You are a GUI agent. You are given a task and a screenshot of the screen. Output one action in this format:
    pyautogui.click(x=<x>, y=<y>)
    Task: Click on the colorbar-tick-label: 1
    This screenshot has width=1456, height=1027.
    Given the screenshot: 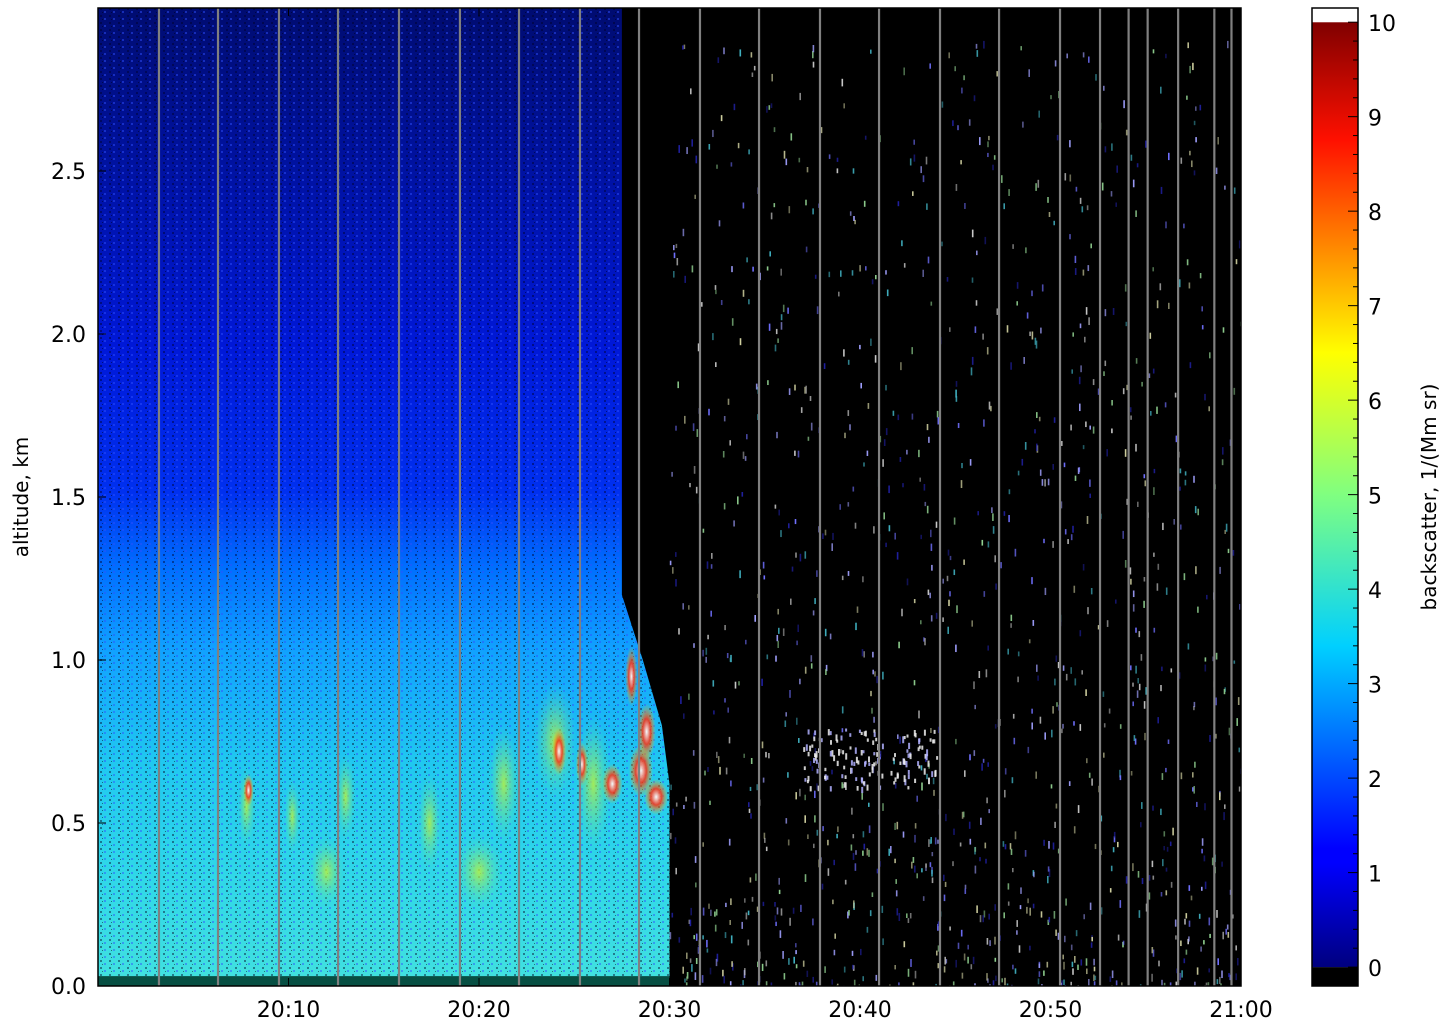 What is the action you would take?
    pyautogui.click(x=1375, y=875)
    